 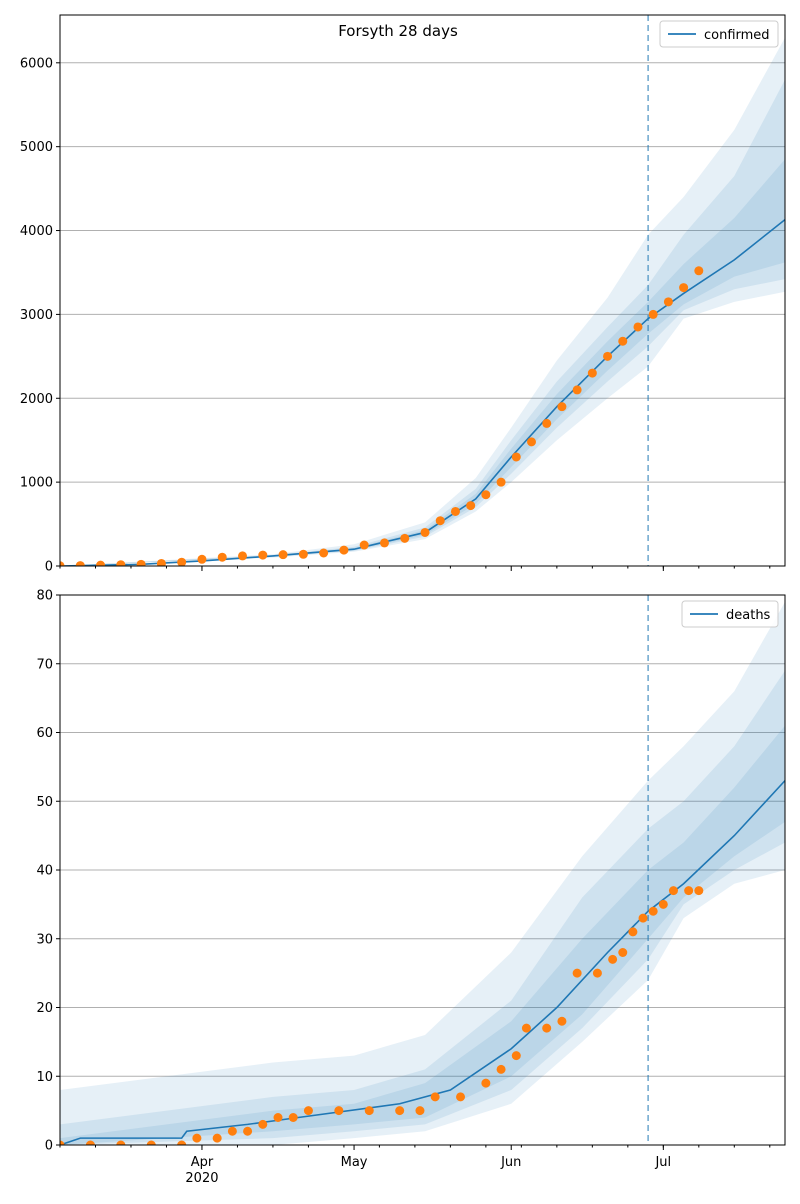 What do you see at coordinates (36, 63) in the screenshot?
I see `y-tick-label: 6000` at bounding box center [36, 63].